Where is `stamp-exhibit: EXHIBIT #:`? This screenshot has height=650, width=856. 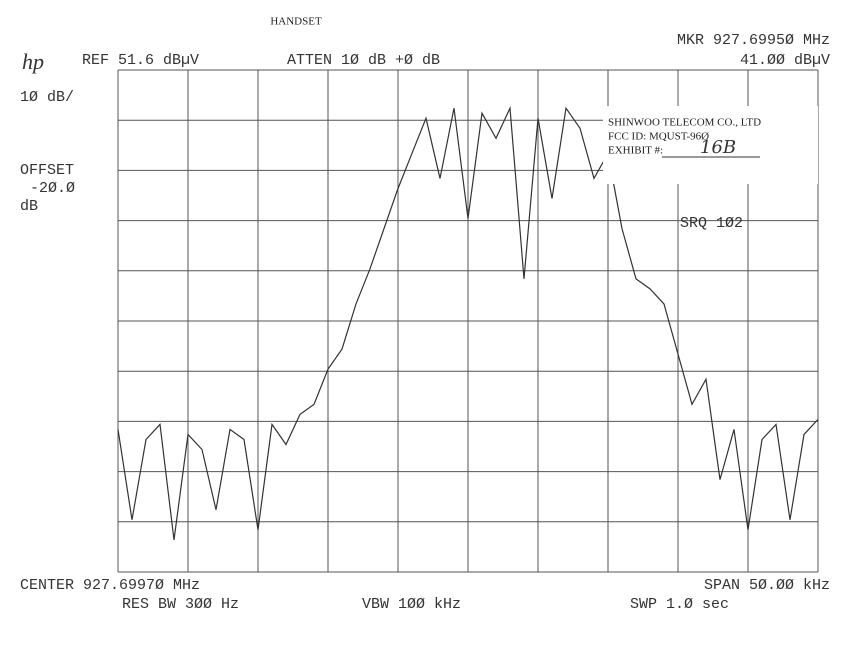 stamp-exhibit: EXHIBIT #: is located at coordinates (635, 151).